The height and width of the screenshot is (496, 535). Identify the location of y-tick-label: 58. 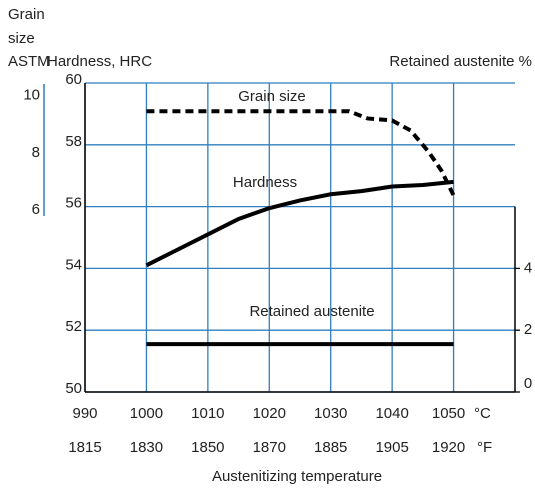
(73, 141).